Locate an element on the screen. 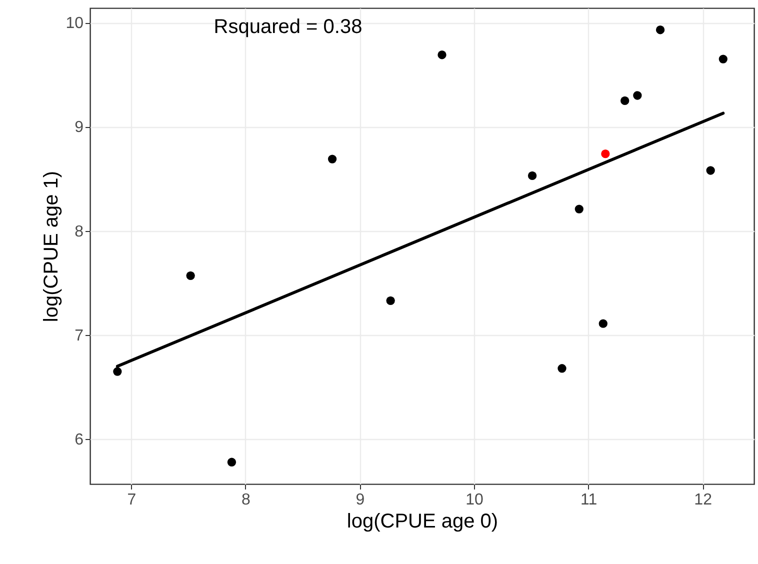 Image resolution: width=758 pixels, height=564 pixels. y-axis-title: log(CPUE age 1) is located at coordinates (51, 246).